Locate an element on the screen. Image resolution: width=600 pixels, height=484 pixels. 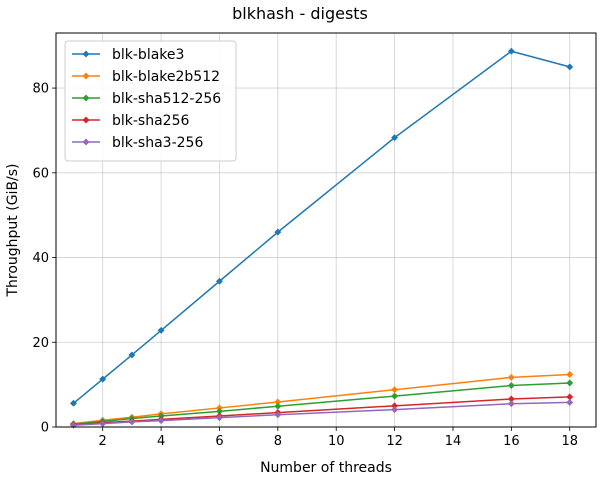
x-tick-label: 14 is located at coordinates (453, 441).